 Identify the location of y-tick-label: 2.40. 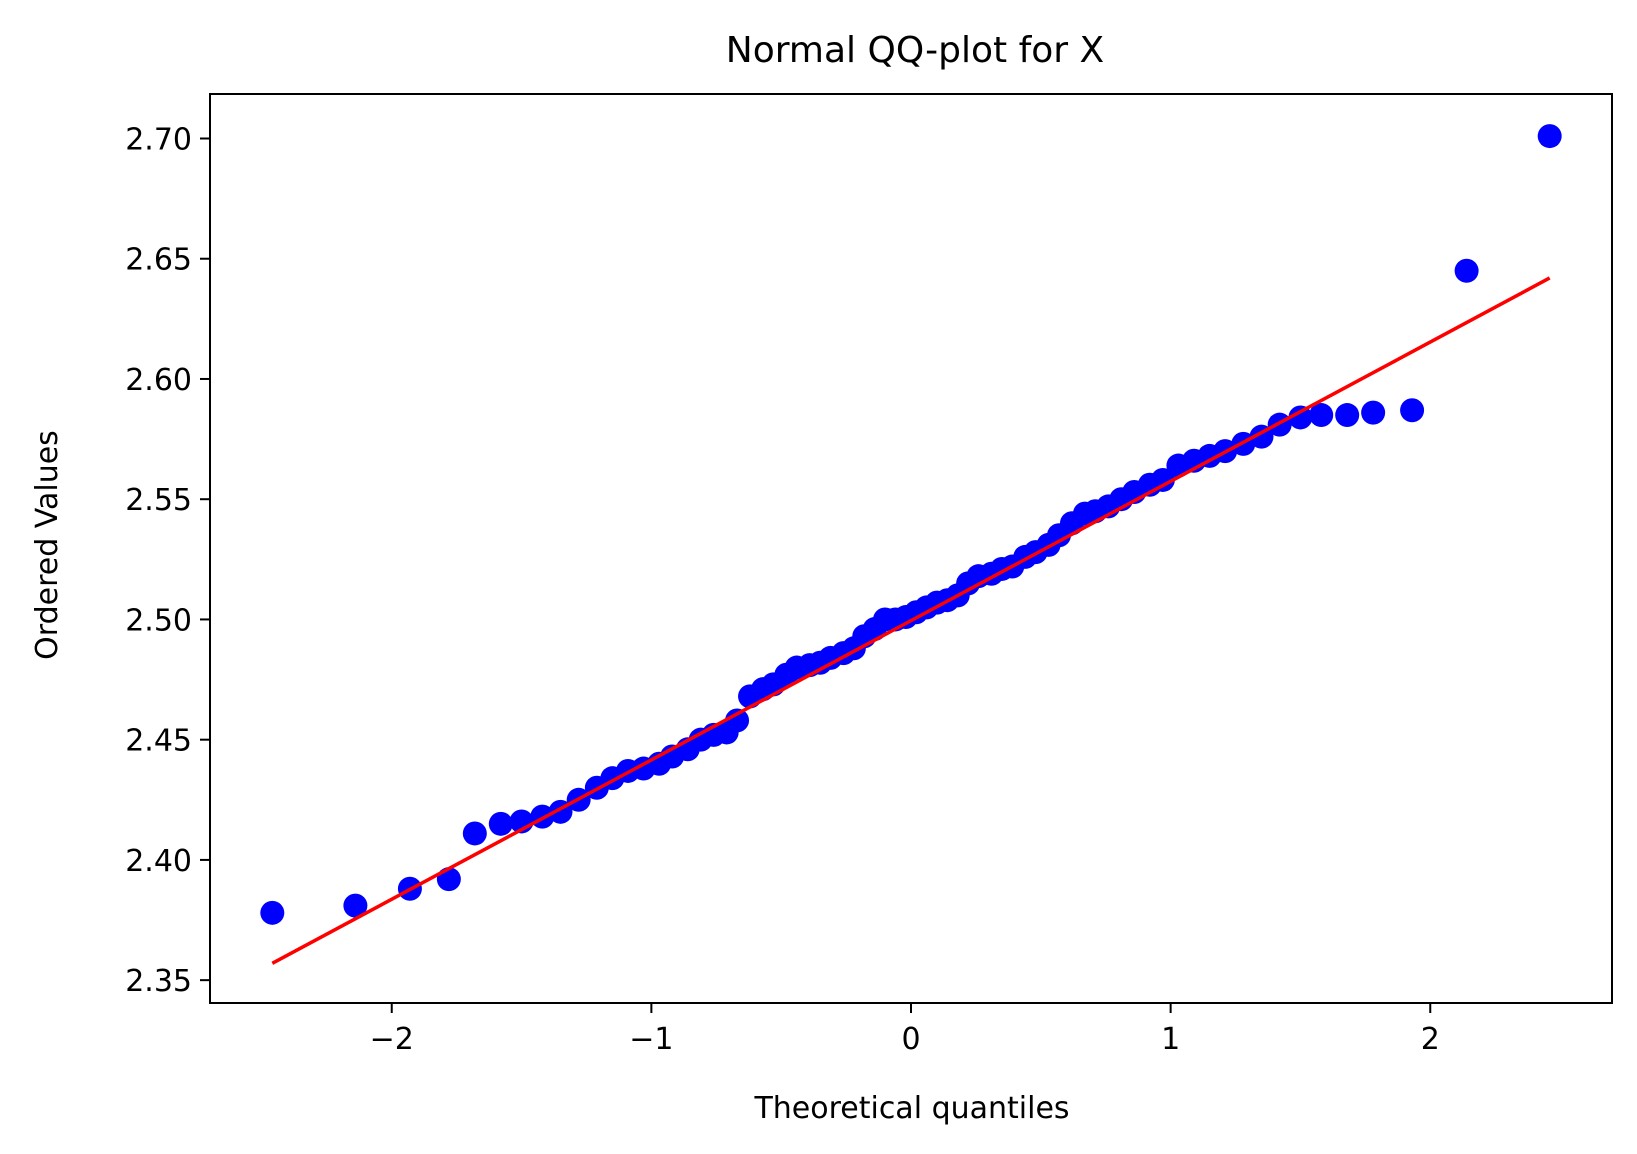
(158, 861).